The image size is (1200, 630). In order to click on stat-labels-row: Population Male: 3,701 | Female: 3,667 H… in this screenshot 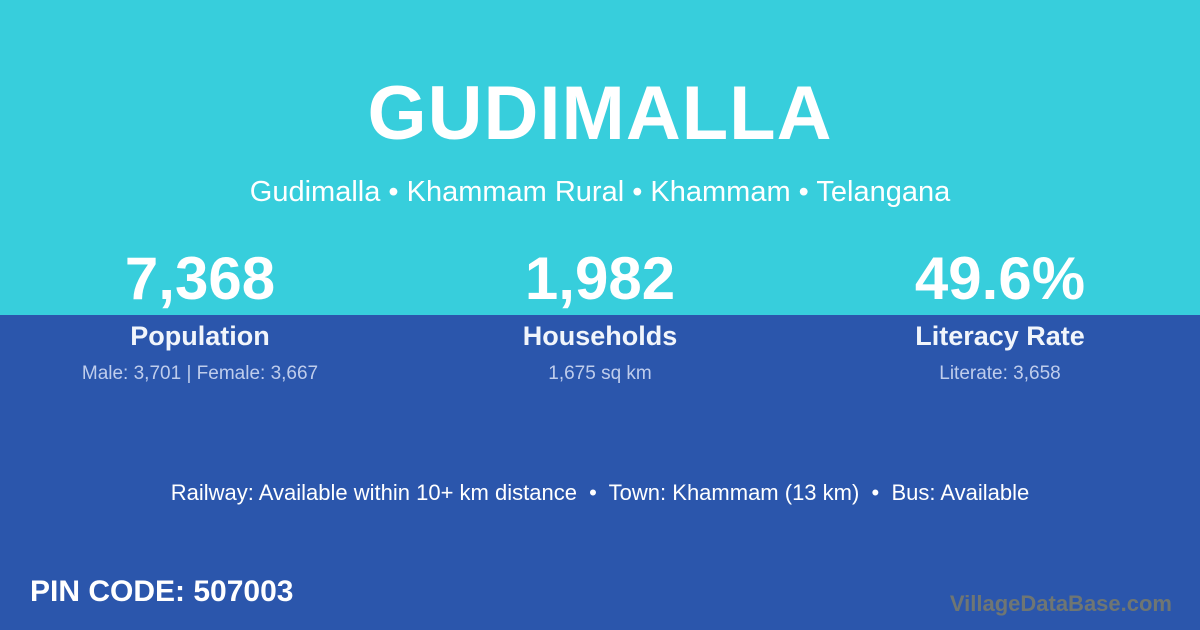, I will do `click(600, 351)`.